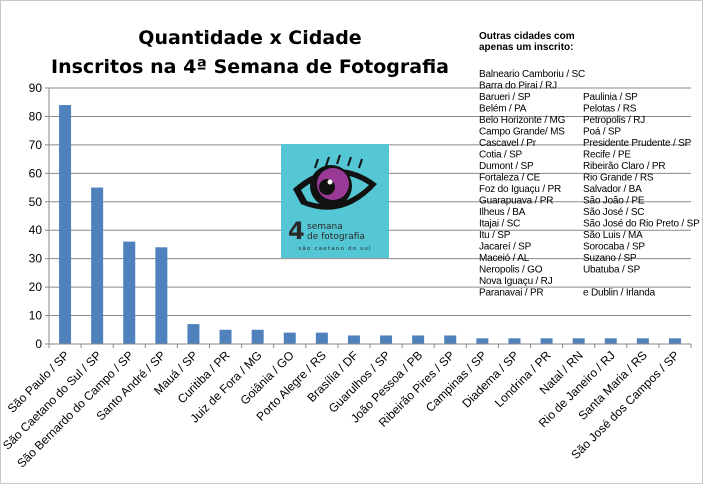 This screenshot has height=484, width=703. I want to click on note-city-left: Paranavai / PR, so click(511, 293).